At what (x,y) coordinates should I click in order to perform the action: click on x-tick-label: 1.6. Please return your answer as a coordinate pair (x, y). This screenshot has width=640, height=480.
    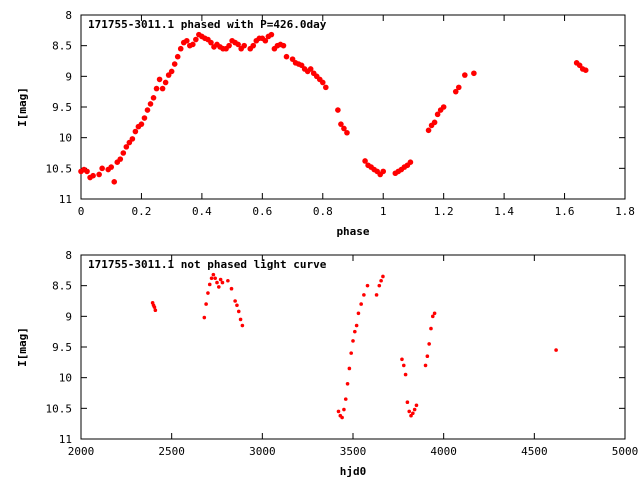
    Looking at the image, I should click on (565, 211).